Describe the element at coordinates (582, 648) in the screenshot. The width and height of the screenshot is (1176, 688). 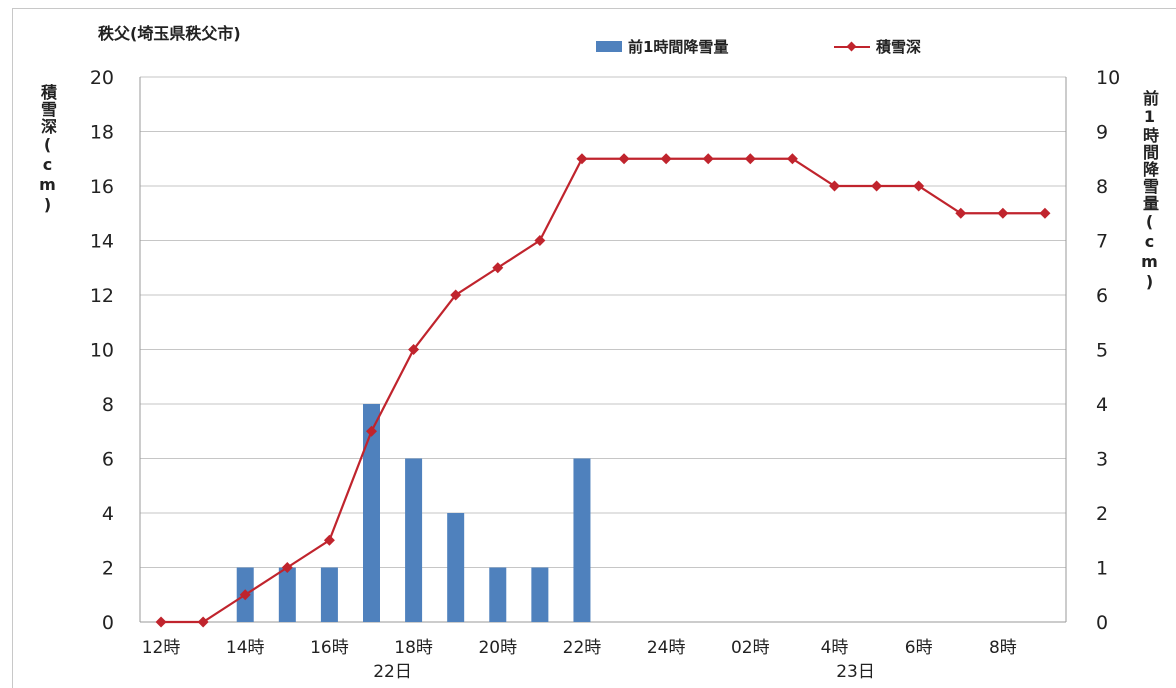
I see `x-tick-label: 22時` at that location.